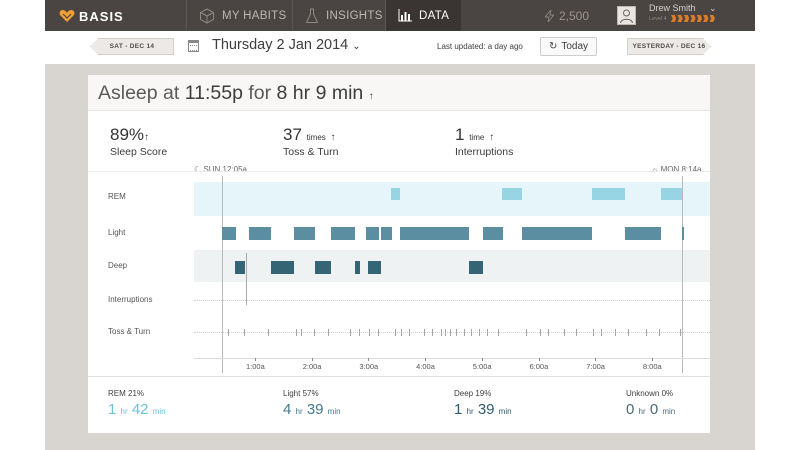 The image size is (800, 450). I want to click on end-marker-label: MON 8:14a, so click(681, 169).